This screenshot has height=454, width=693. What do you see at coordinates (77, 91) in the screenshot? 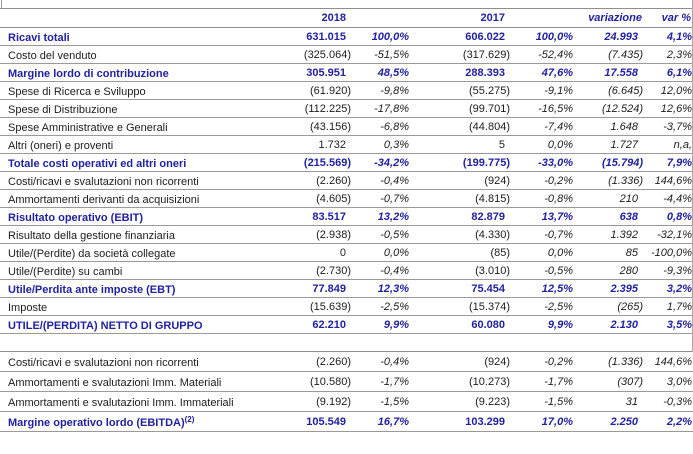
I see `row-label: Spese di Ricerca e Sviluppo` at bounding box center [77, 91].